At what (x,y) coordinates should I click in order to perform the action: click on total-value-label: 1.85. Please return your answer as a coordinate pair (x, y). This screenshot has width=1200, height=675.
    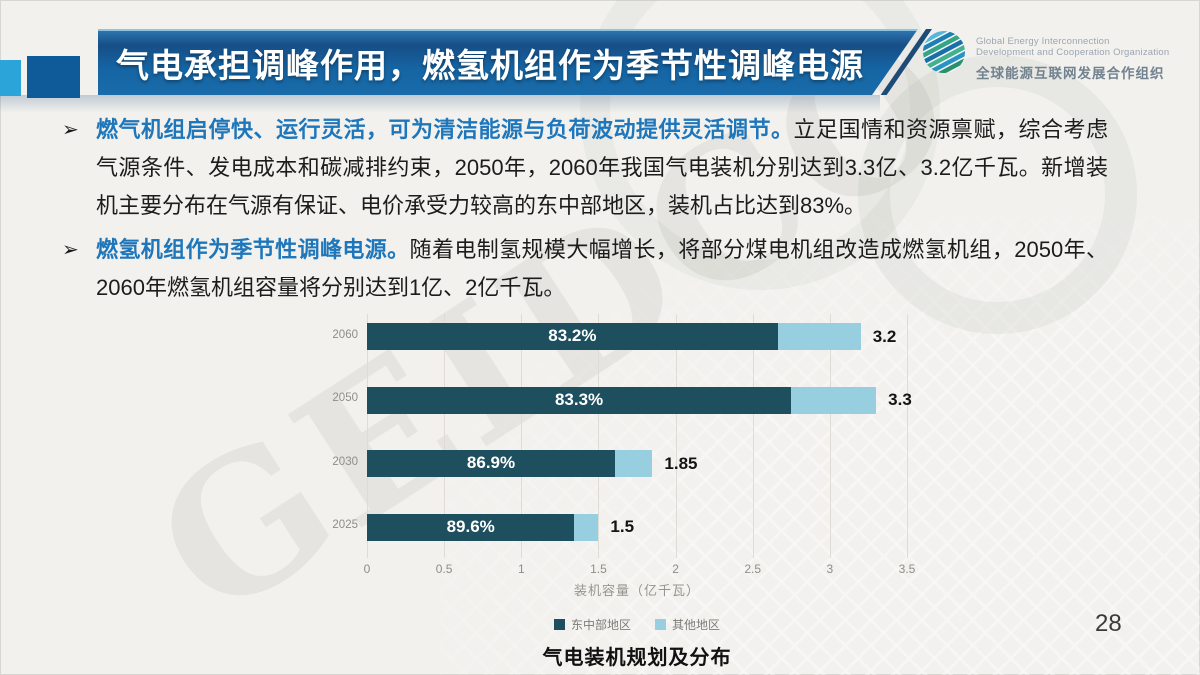
    Looking at the image, I should click on (681, 463).